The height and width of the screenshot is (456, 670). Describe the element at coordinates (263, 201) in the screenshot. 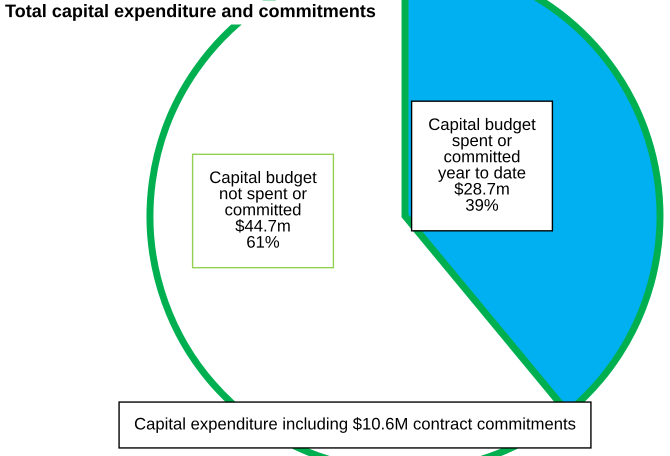

I see `slice-label: Capital budget not spent or committed $44.7m` at that location.